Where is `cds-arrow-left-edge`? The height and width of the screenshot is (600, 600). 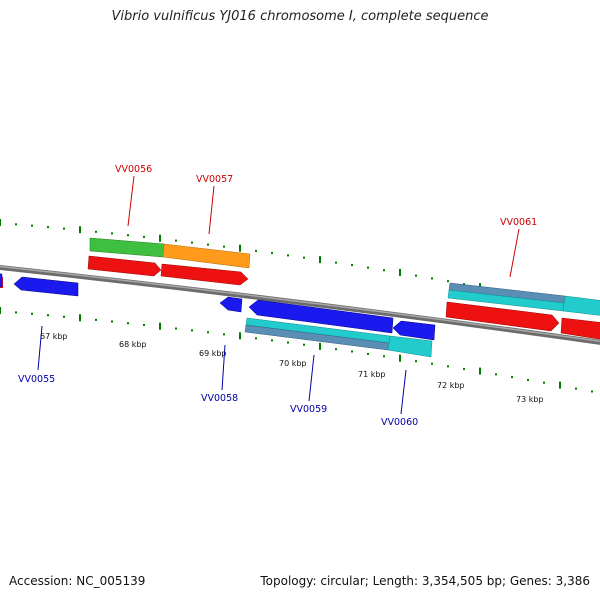 cds-arrow-left-edge is located at coordinates (1, 280).